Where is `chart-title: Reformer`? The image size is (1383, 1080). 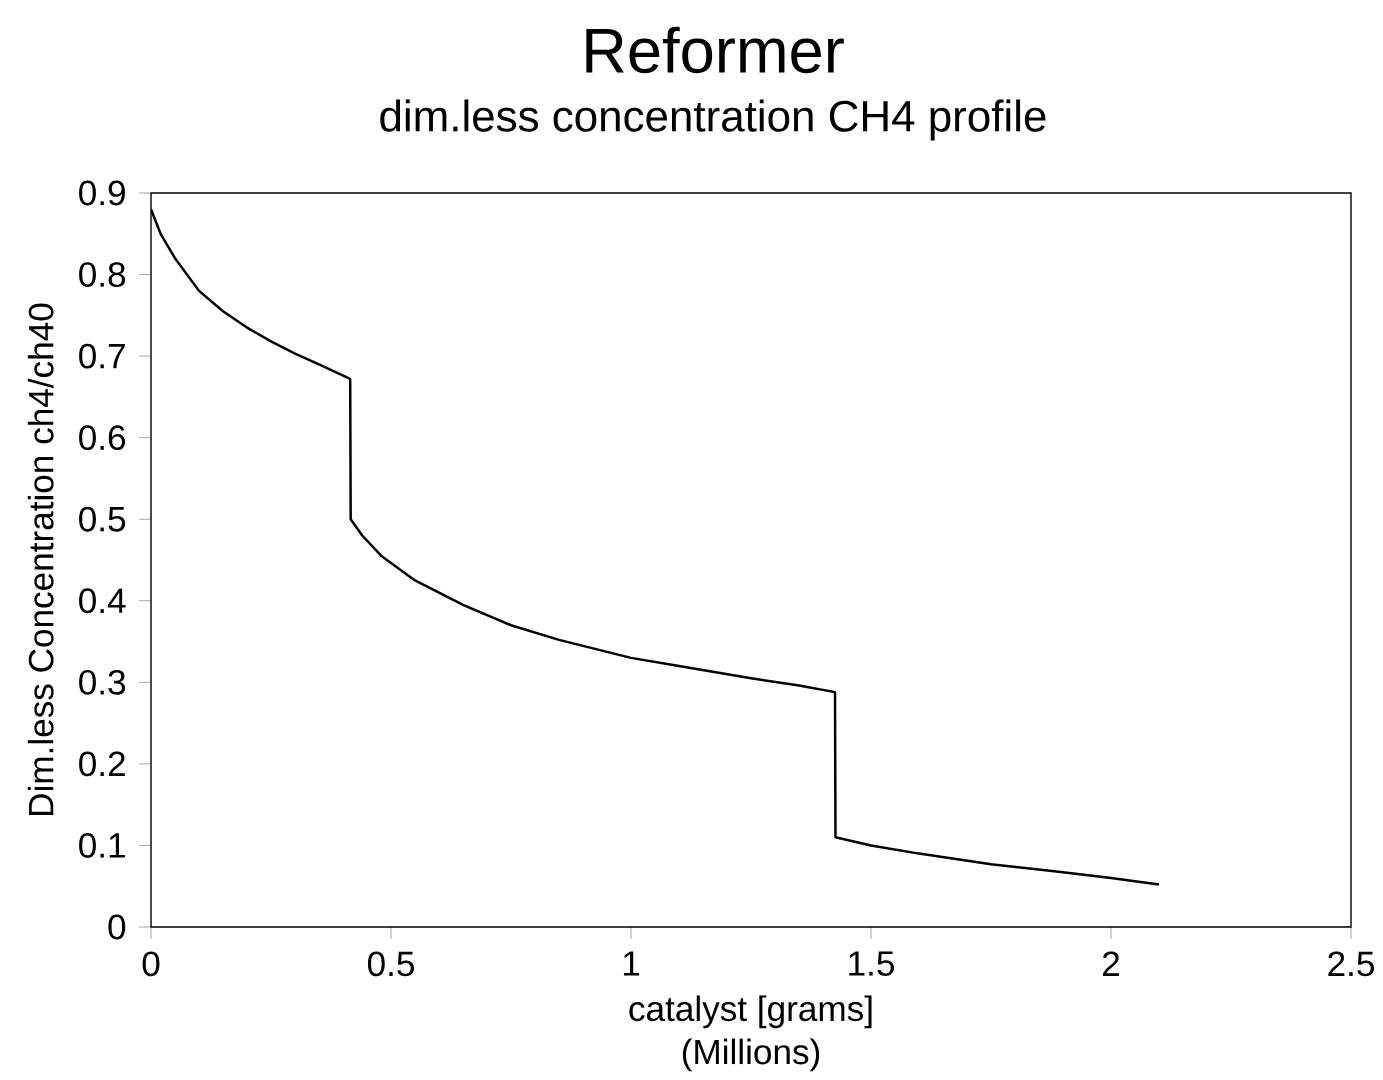 chart-title: Reformer is located at coordinates (715, 50).